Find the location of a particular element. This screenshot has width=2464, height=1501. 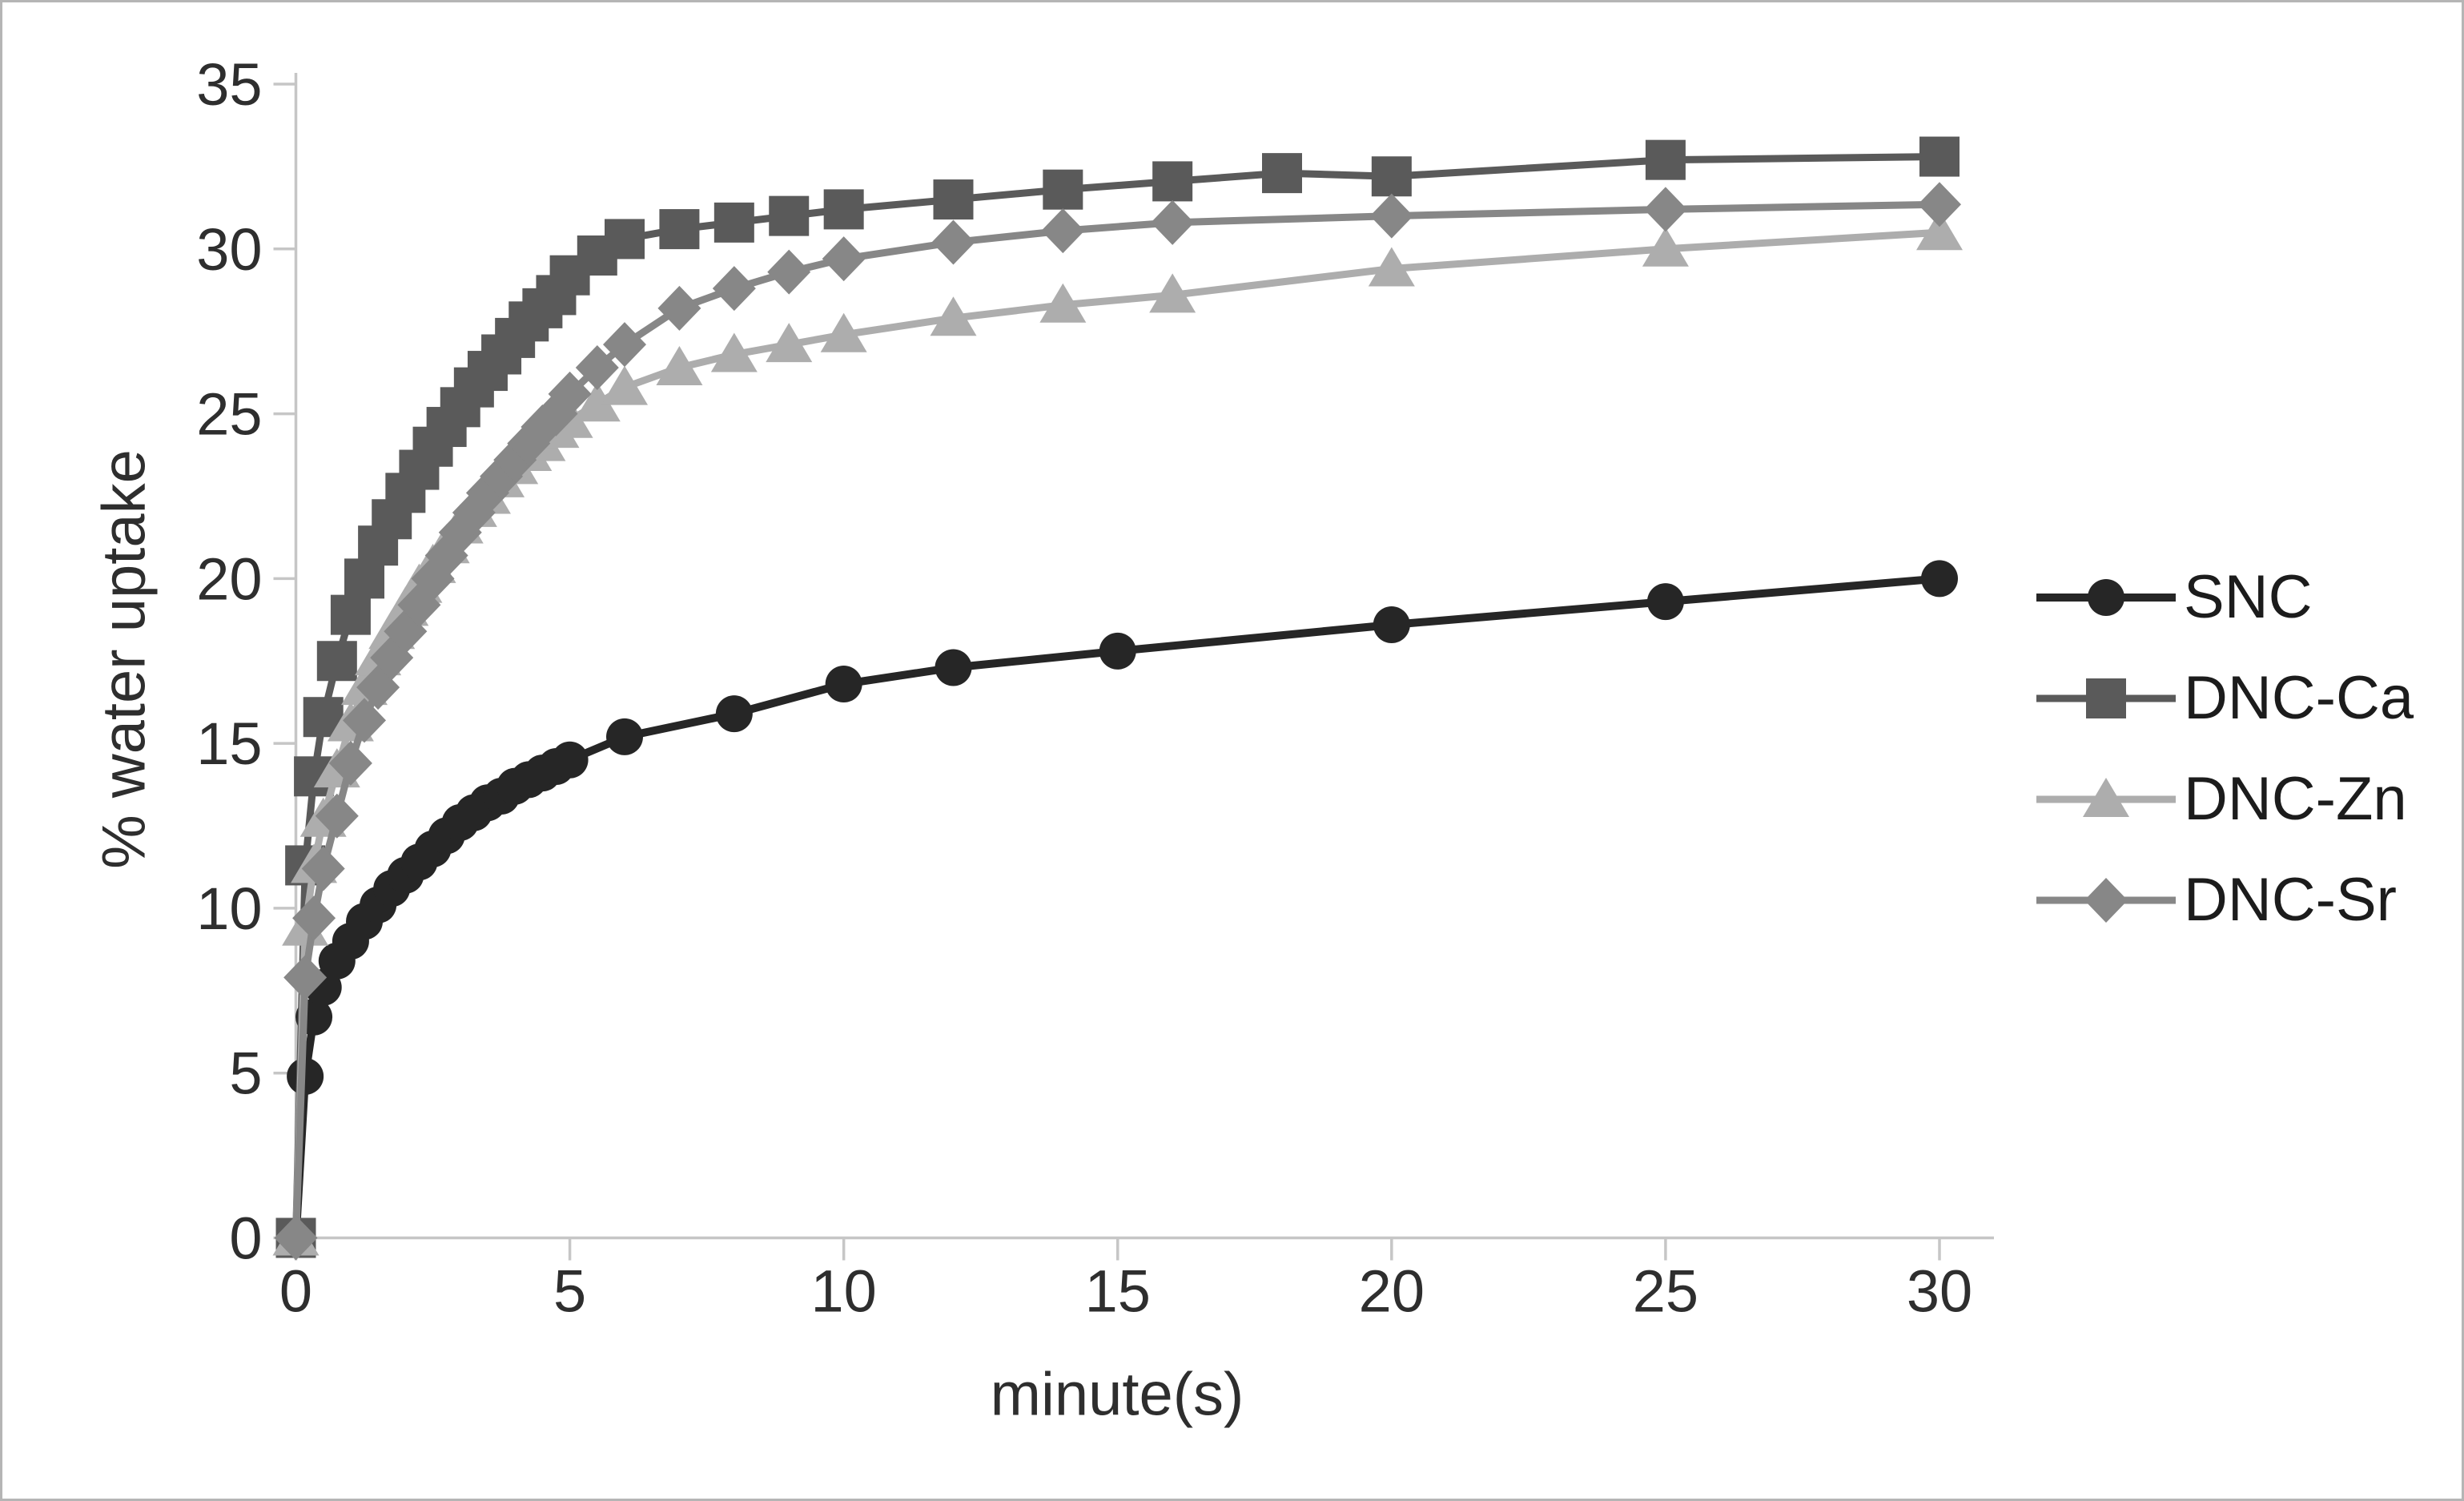

x-tick-label: 5 is located at coordinates (569, 1291).